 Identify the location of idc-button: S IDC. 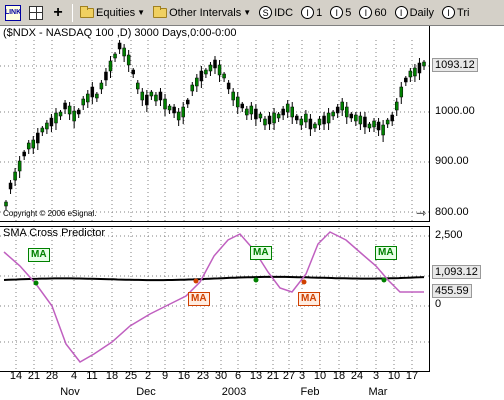
(276, 13).